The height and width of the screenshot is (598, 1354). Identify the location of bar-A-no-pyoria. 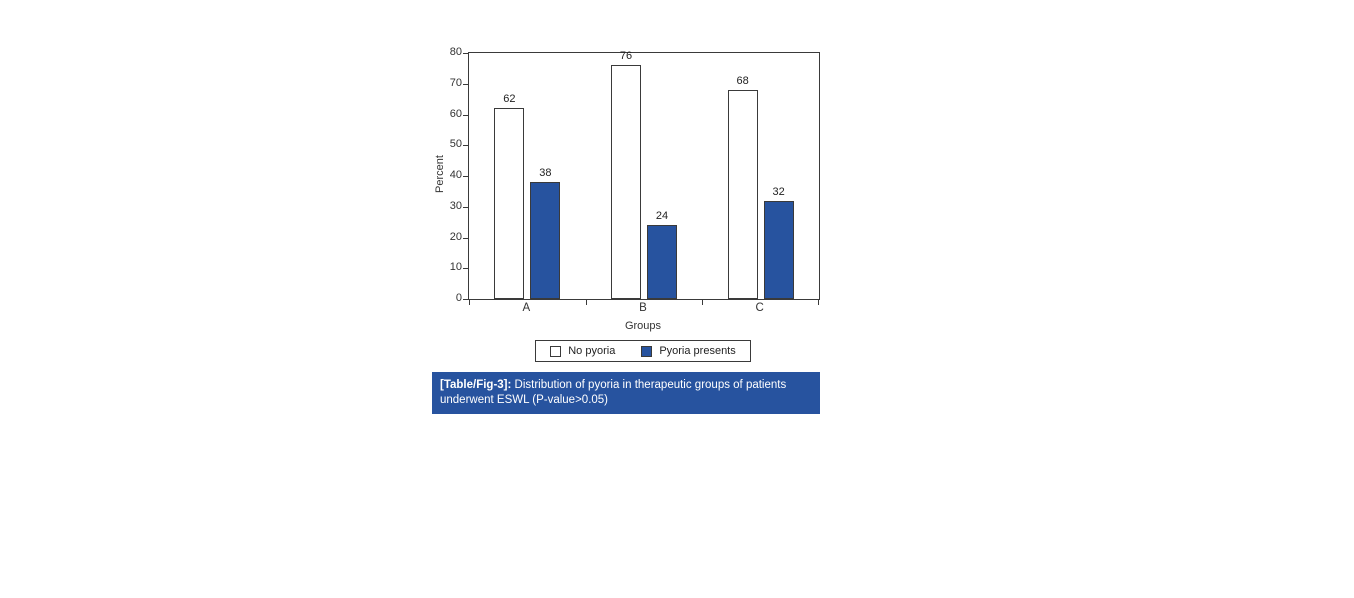
(509, 203).